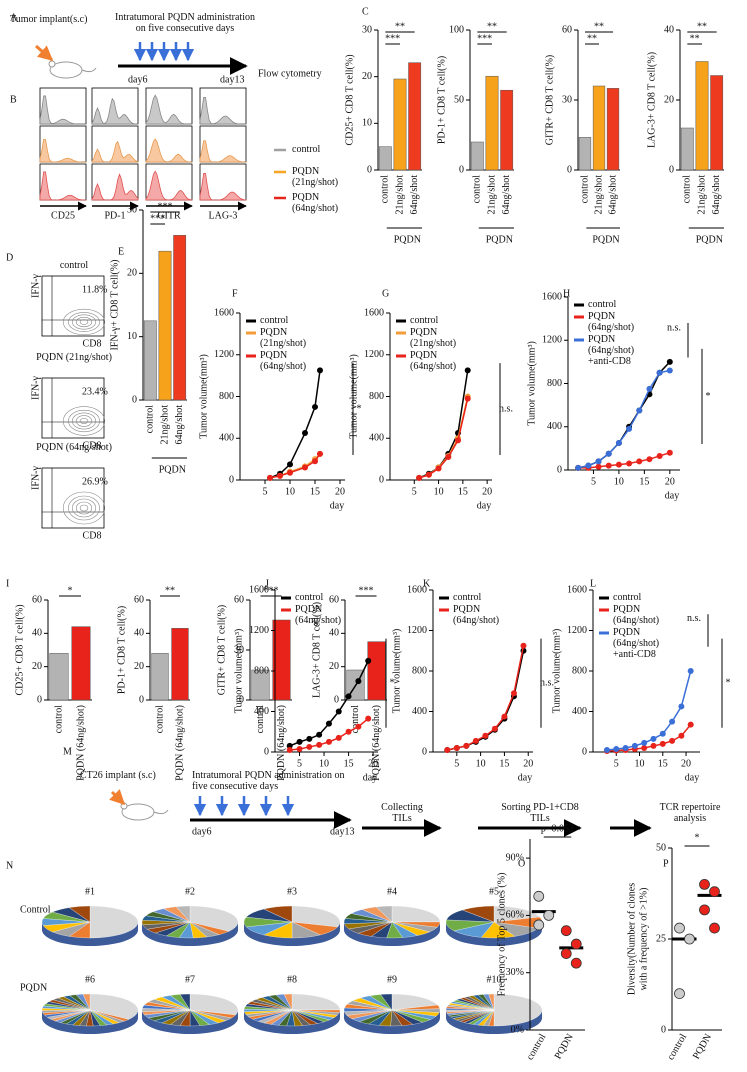 Image resolution: width=747 pixels, height=1072 pixels. What do you see at coordinates (549, 100) in the screenshot?
I see `y-axis-label: GITR+ CD8 T cell(%)` at bounding box center [549, 100].